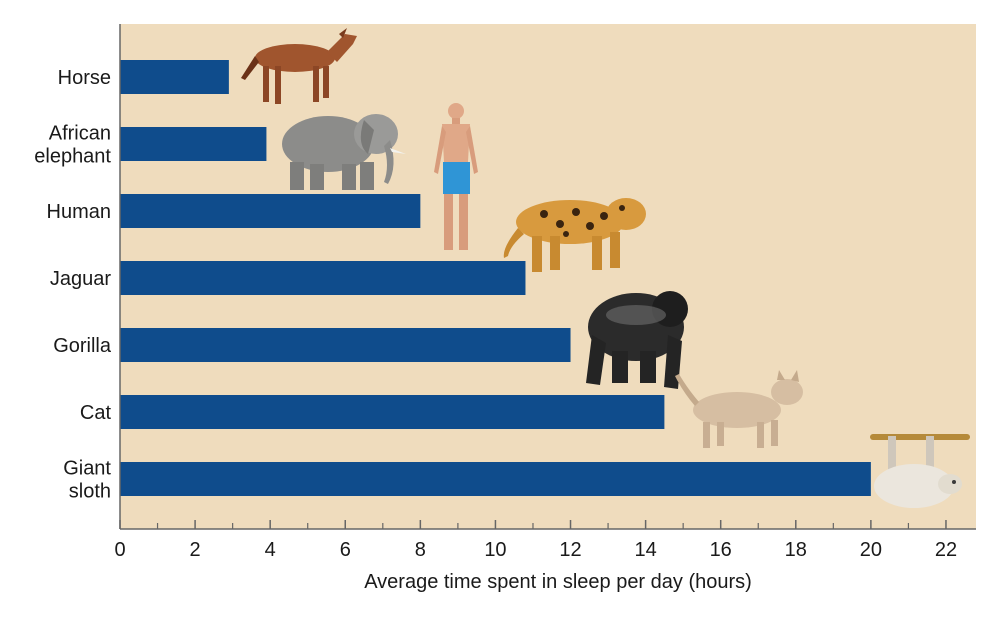 This screenshot has height=629, width=1000. Describe the element at coordinates (495, 550) in the screenshot. I see `x-tick-label: 10` at that location.